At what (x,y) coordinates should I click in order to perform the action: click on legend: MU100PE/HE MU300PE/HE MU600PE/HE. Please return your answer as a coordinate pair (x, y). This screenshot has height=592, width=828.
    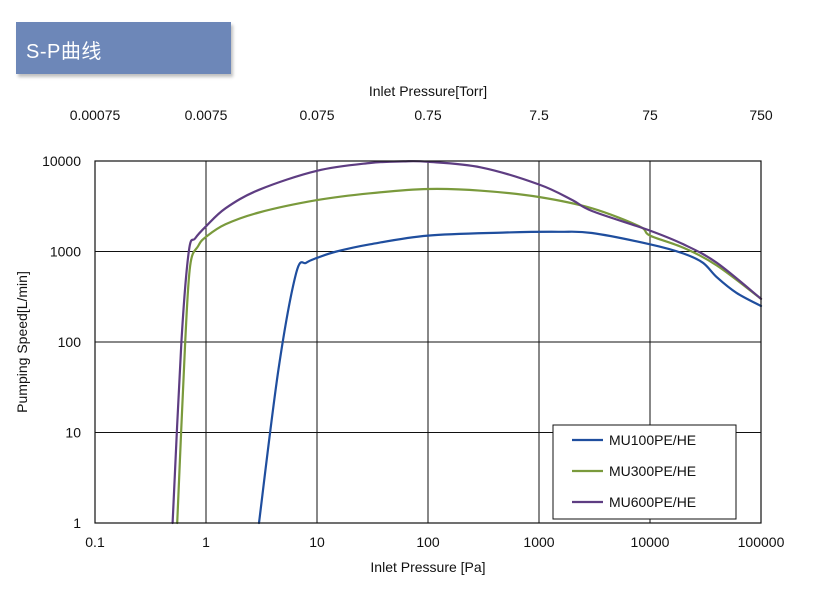
    Looking at the image, I should click on (644, 472).